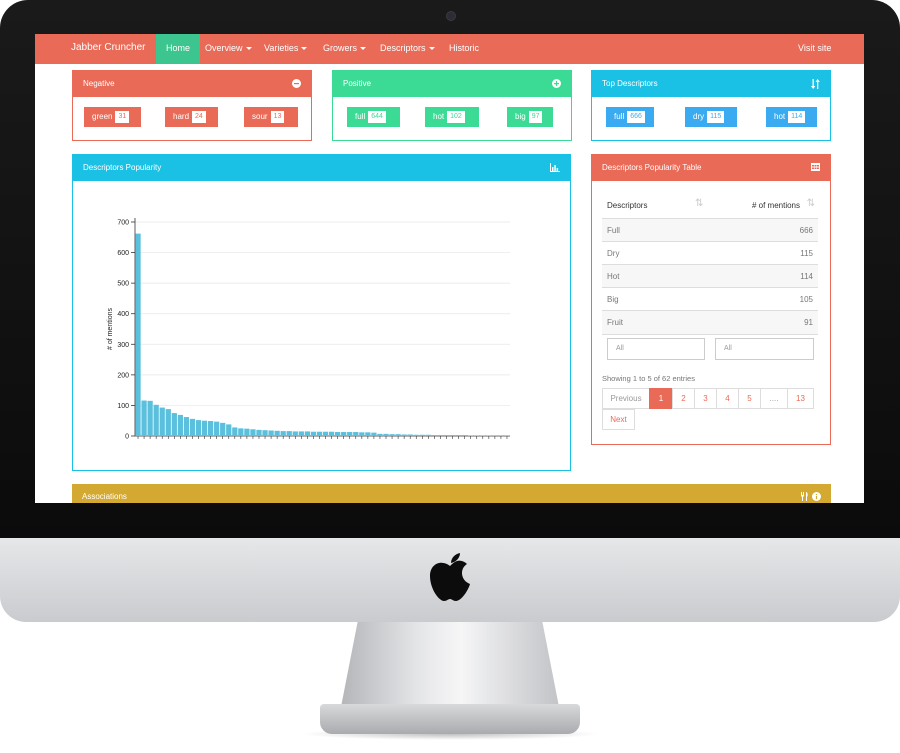 The width and height of the screenshot is (900, 753). I want to click on pagination-page-1: 1, so click(661, 398).